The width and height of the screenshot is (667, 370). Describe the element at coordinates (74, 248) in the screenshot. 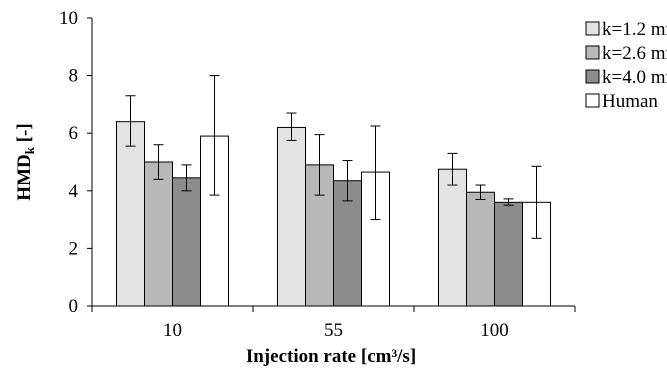

I see `y-tick-label-2: 2` at that location.